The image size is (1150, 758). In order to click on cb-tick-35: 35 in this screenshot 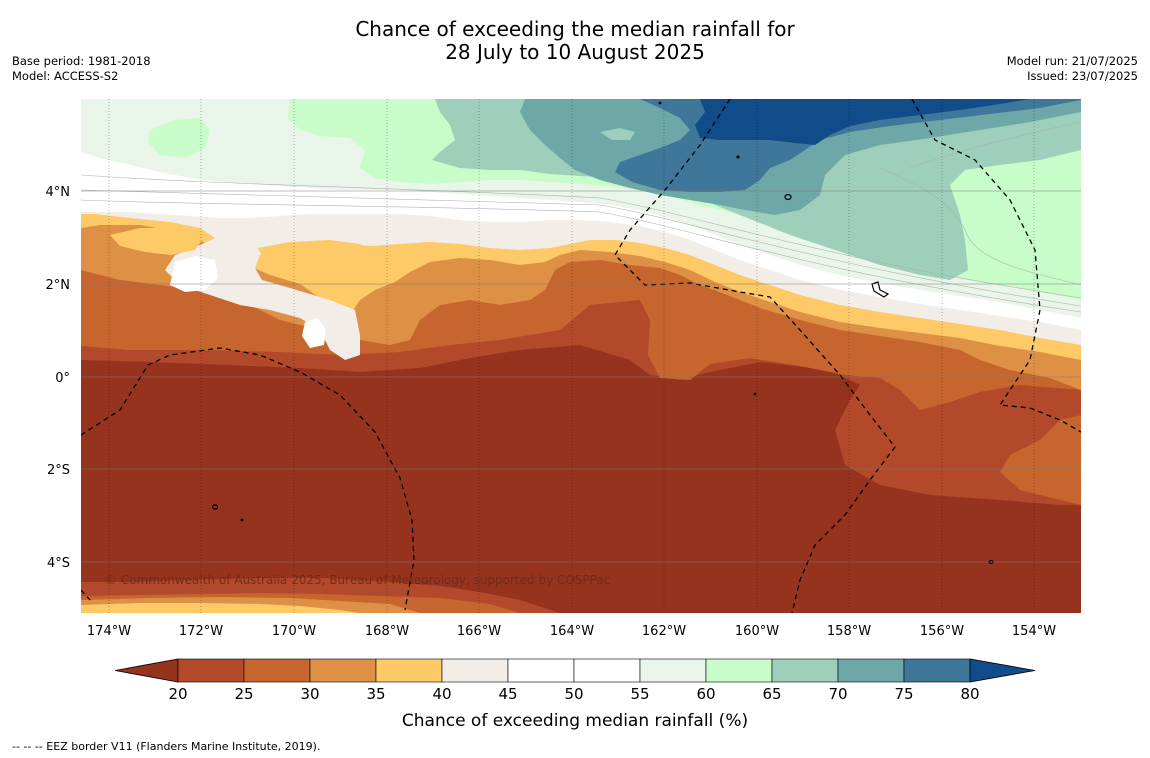, I will do `click(375, 694)`.